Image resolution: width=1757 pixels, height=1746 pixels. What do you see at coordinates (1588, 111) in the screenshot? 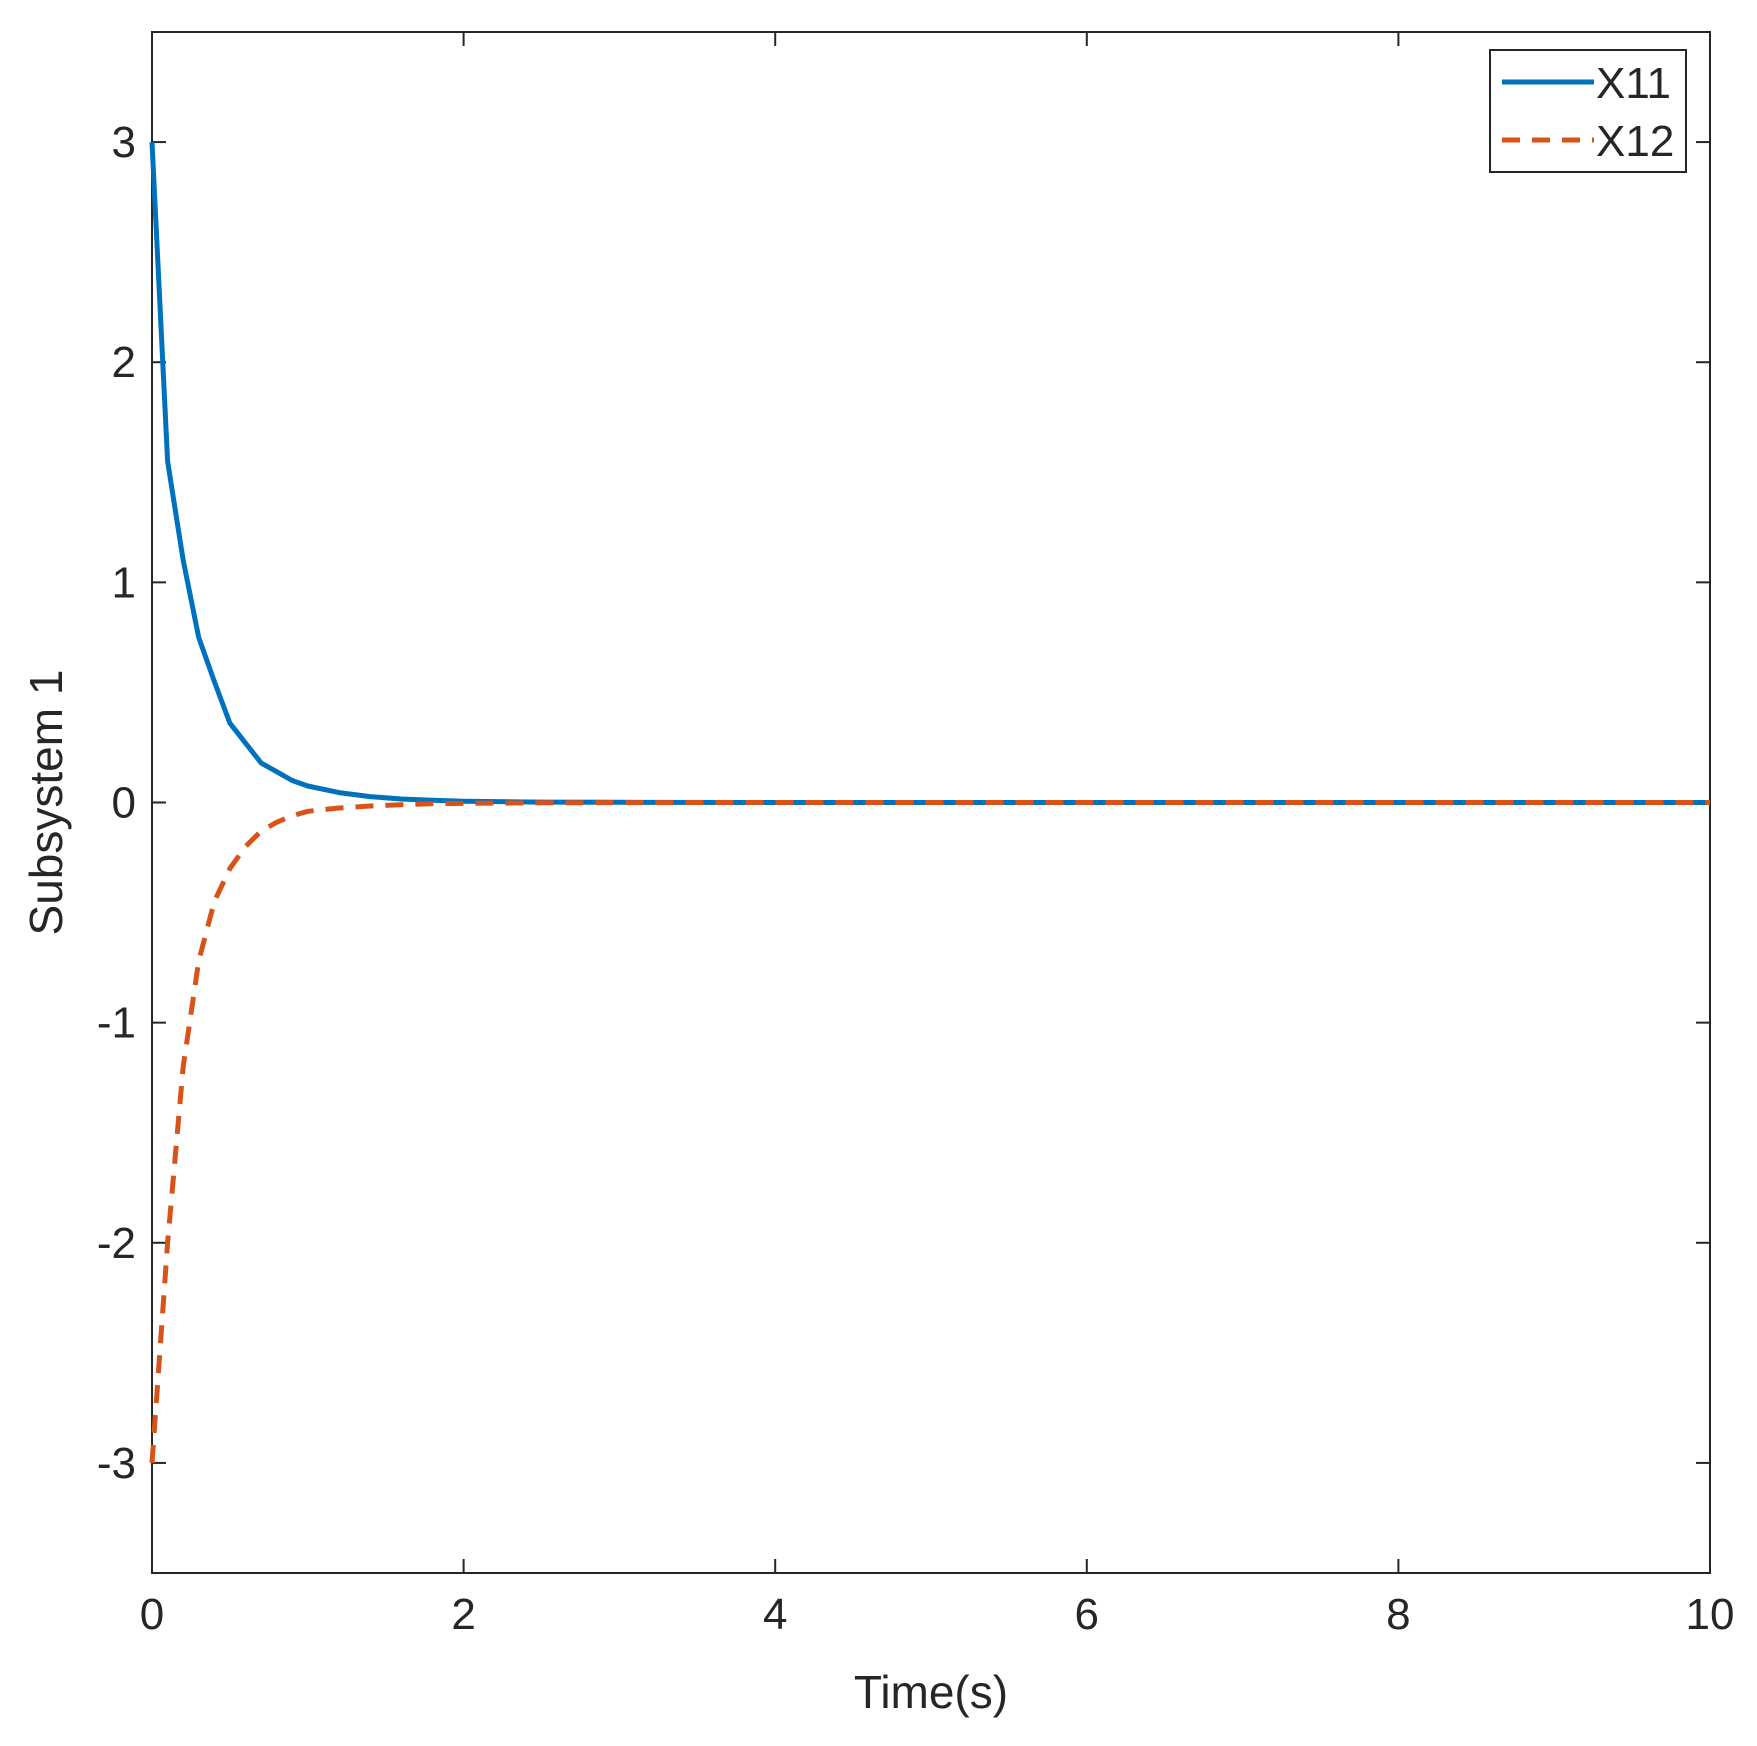
I see `legend-box` at bounding box center [1588, 111].